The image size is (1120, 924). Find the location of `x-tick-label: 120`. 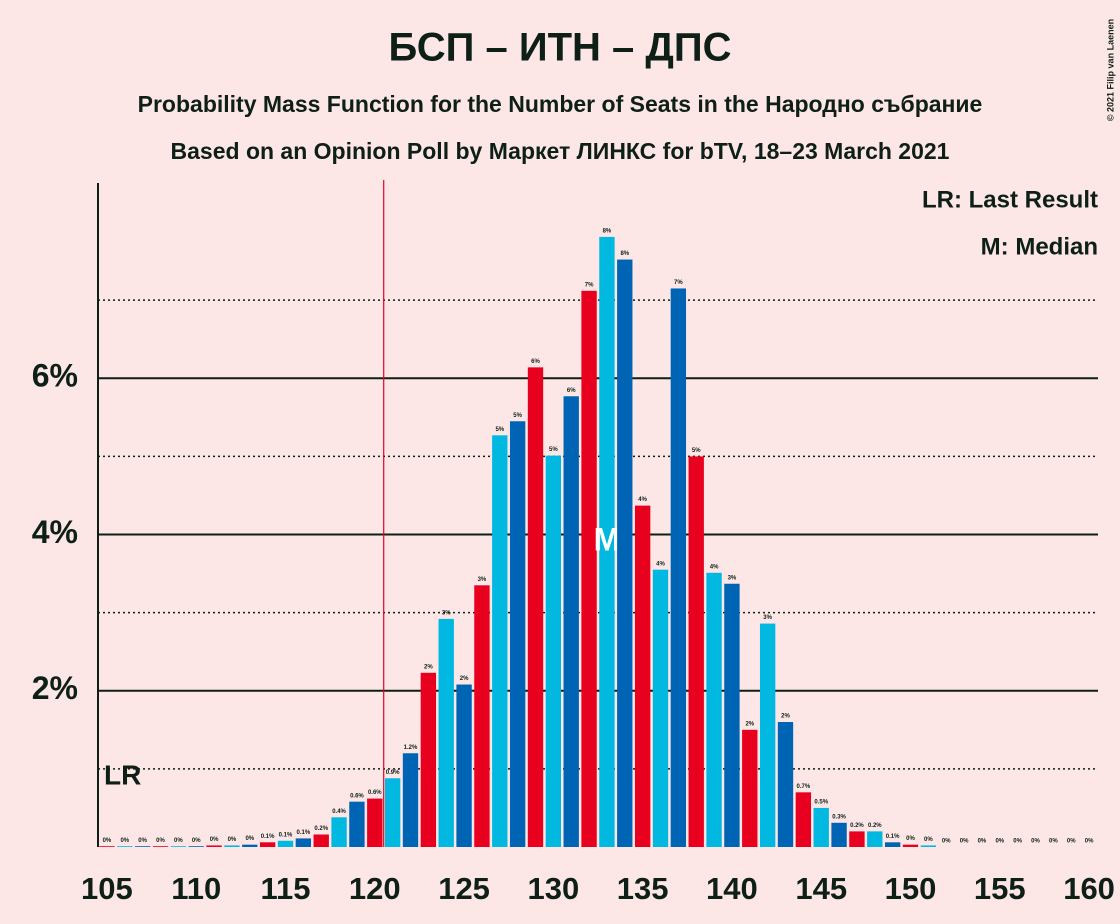

x-tick-label: 120 is located at coordinates (375, 888).